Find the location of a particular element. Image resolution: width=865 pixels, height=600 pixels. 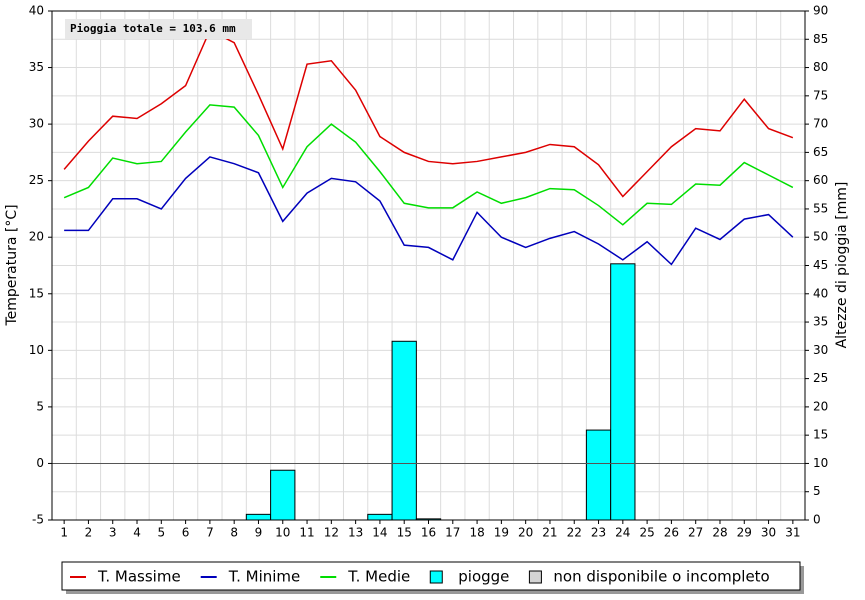

y2-tick-label: 65 is located at coordinates (820, 152).